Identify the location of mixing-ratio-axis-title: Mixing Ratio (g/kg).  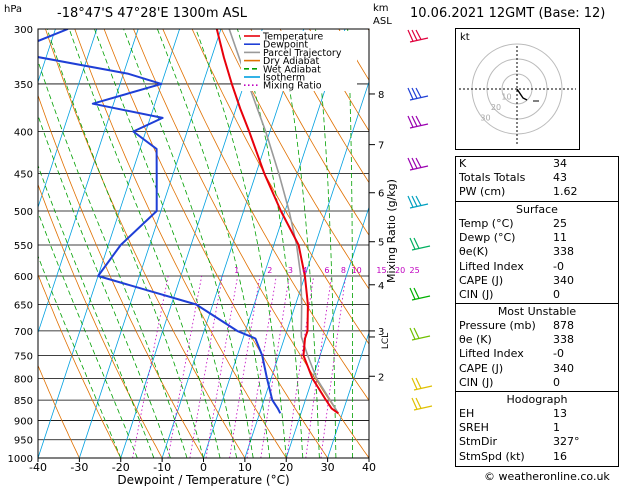
(391, 231).